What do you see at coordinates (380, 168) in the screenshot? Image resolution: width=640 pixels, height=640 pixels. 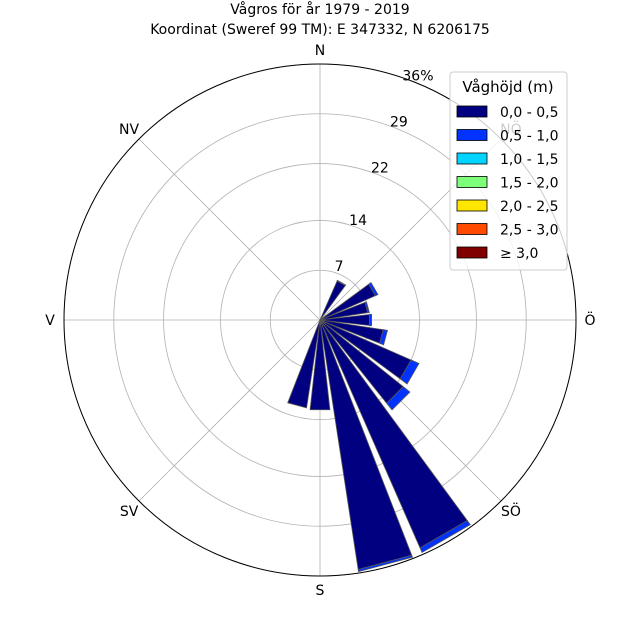 I see `ring-label-2: 22` at bounding box center [380, 168].